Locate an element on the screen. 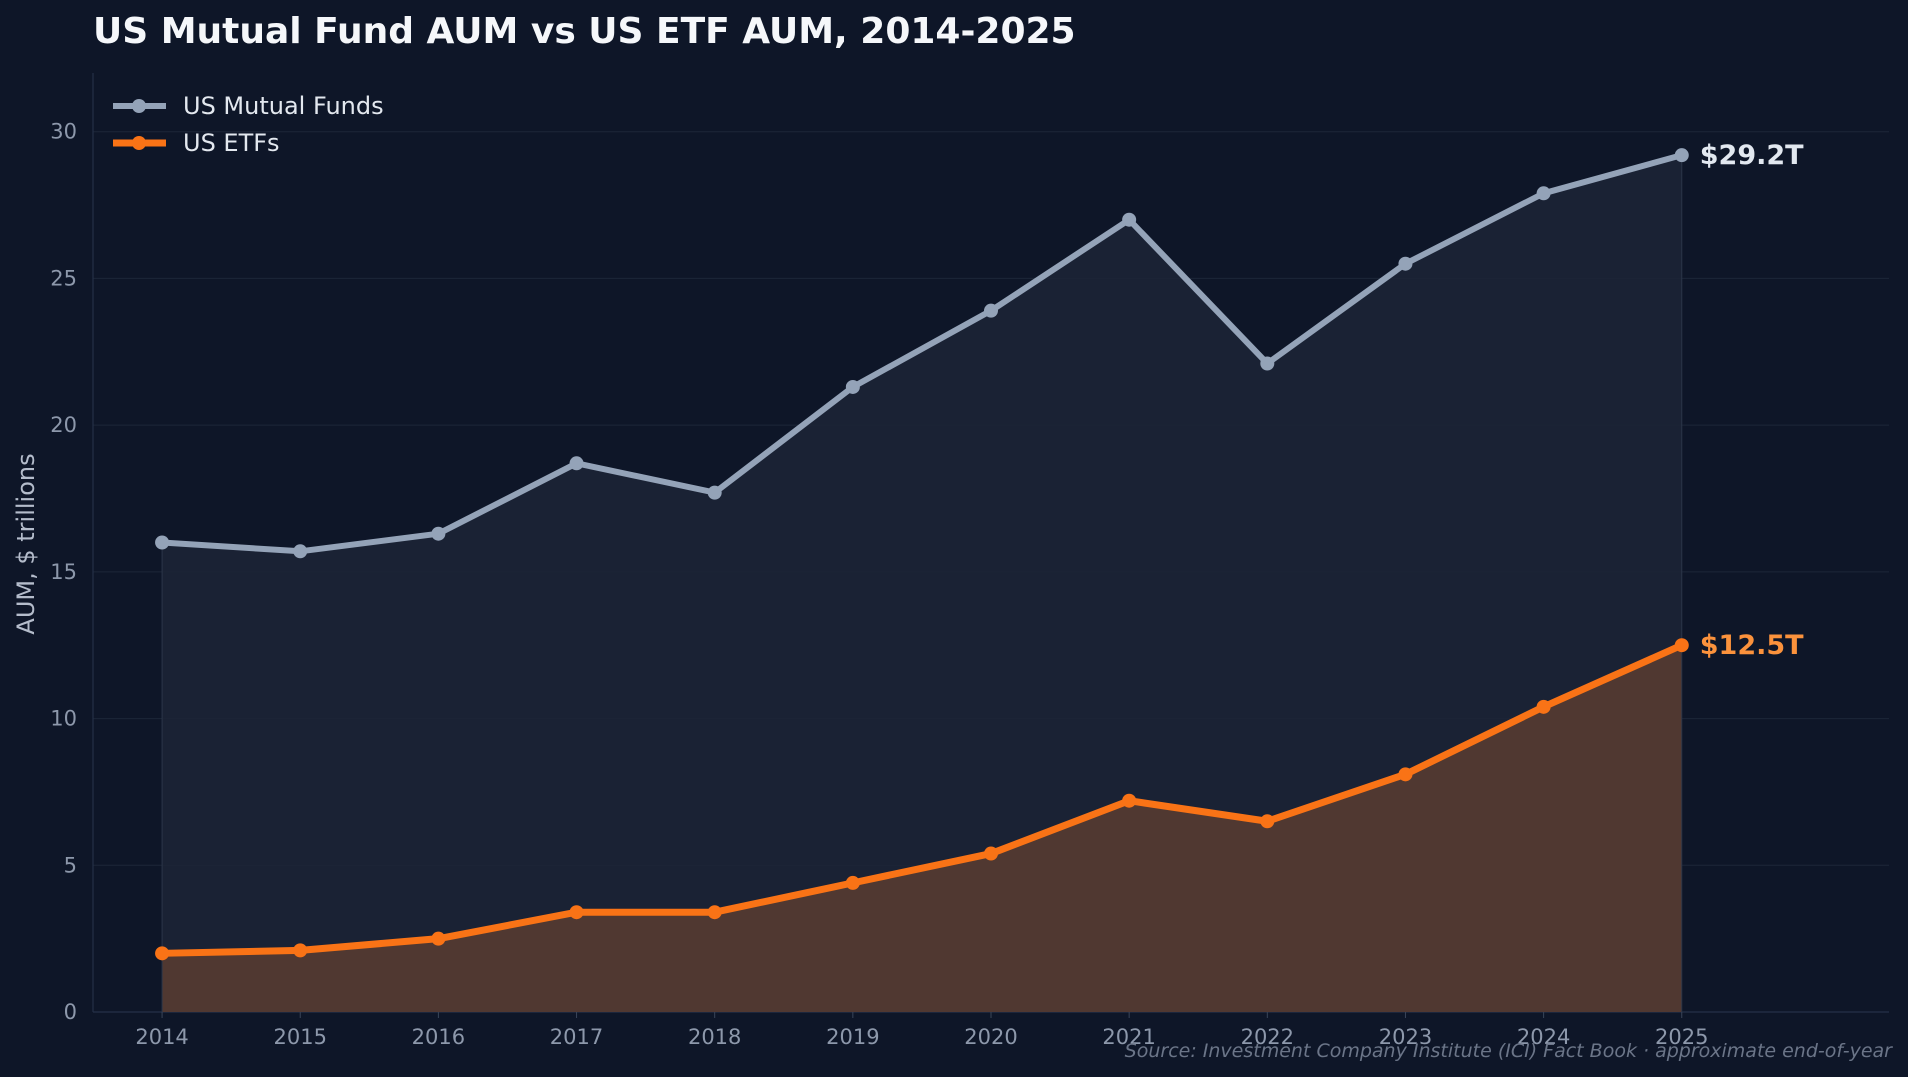 This screenshot has height=1077, width=1908. end-label-etfs: $12.5T is located at coordinates (1752, 645).